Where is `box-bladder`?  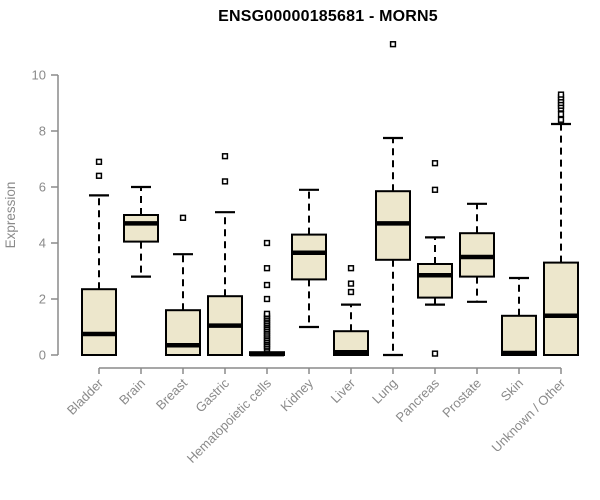 box-bladder is located at coordinates (99, 322).